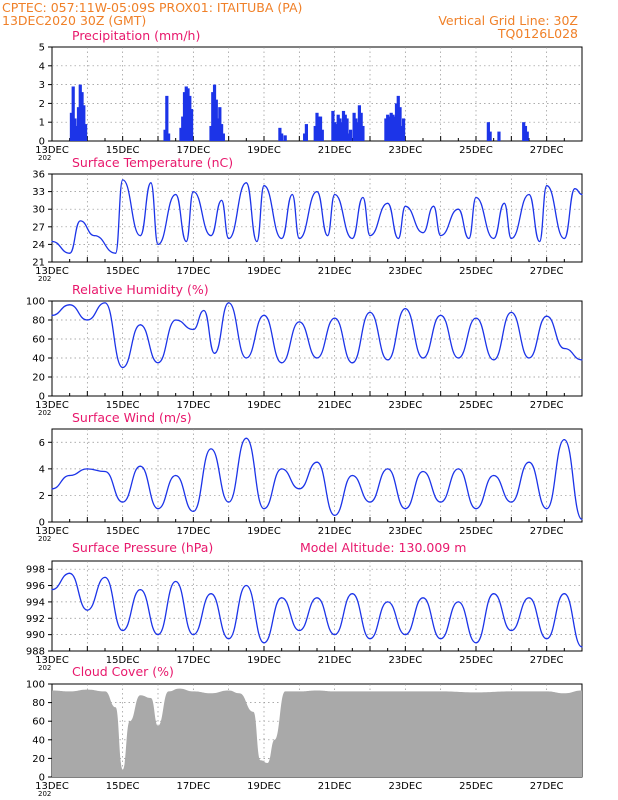 The height and width of the screenshot is (800, 618). What do you see at coordinates (44, 794) in the screenshot?
I see `cloud-cover-year-mark: 202` at bounding box center [44, 794].